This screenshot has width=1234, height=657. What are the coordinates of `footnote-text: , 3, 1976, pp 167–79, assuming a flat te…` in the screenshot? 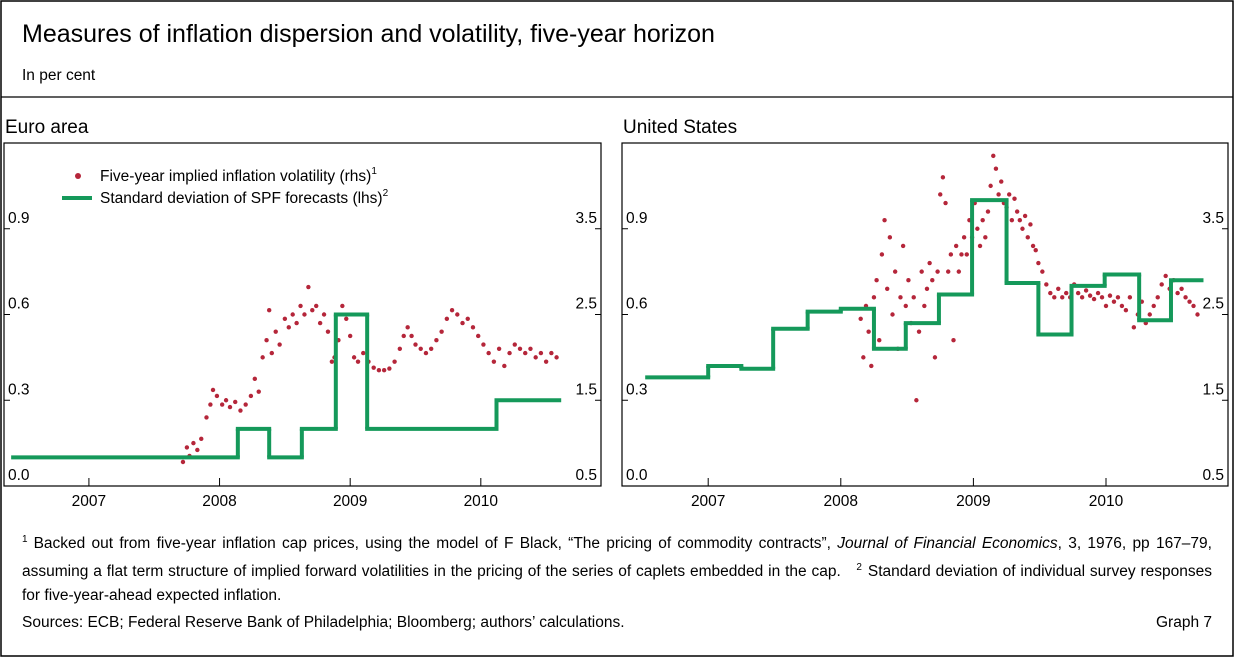 It's located at (617, 557).